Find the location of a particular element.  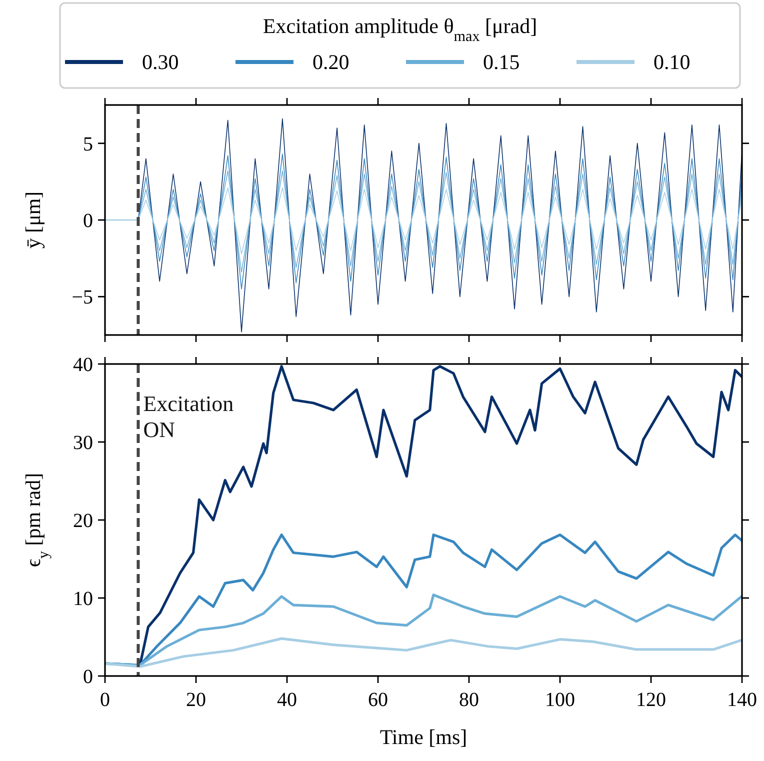

legend-label: 0.10 is located at coordinates (672, 62).